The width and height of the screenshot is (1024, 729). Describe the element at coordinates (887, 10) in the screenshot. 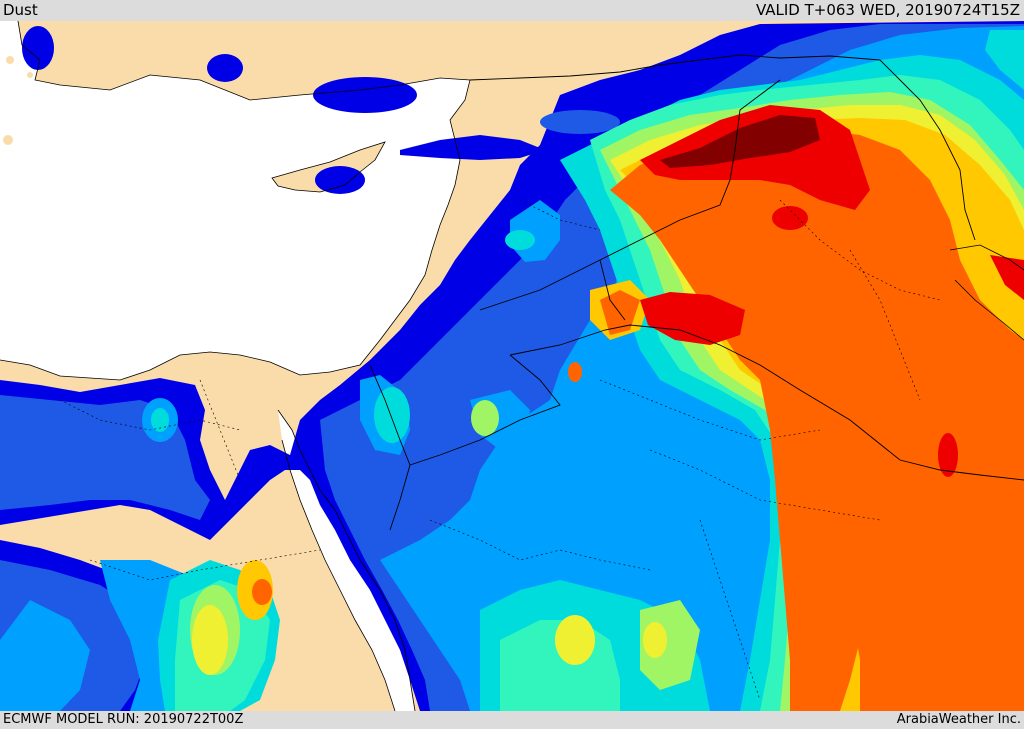

I see `valid-time-label: VALID T+063 WED, 20190724T15Z` at that location.